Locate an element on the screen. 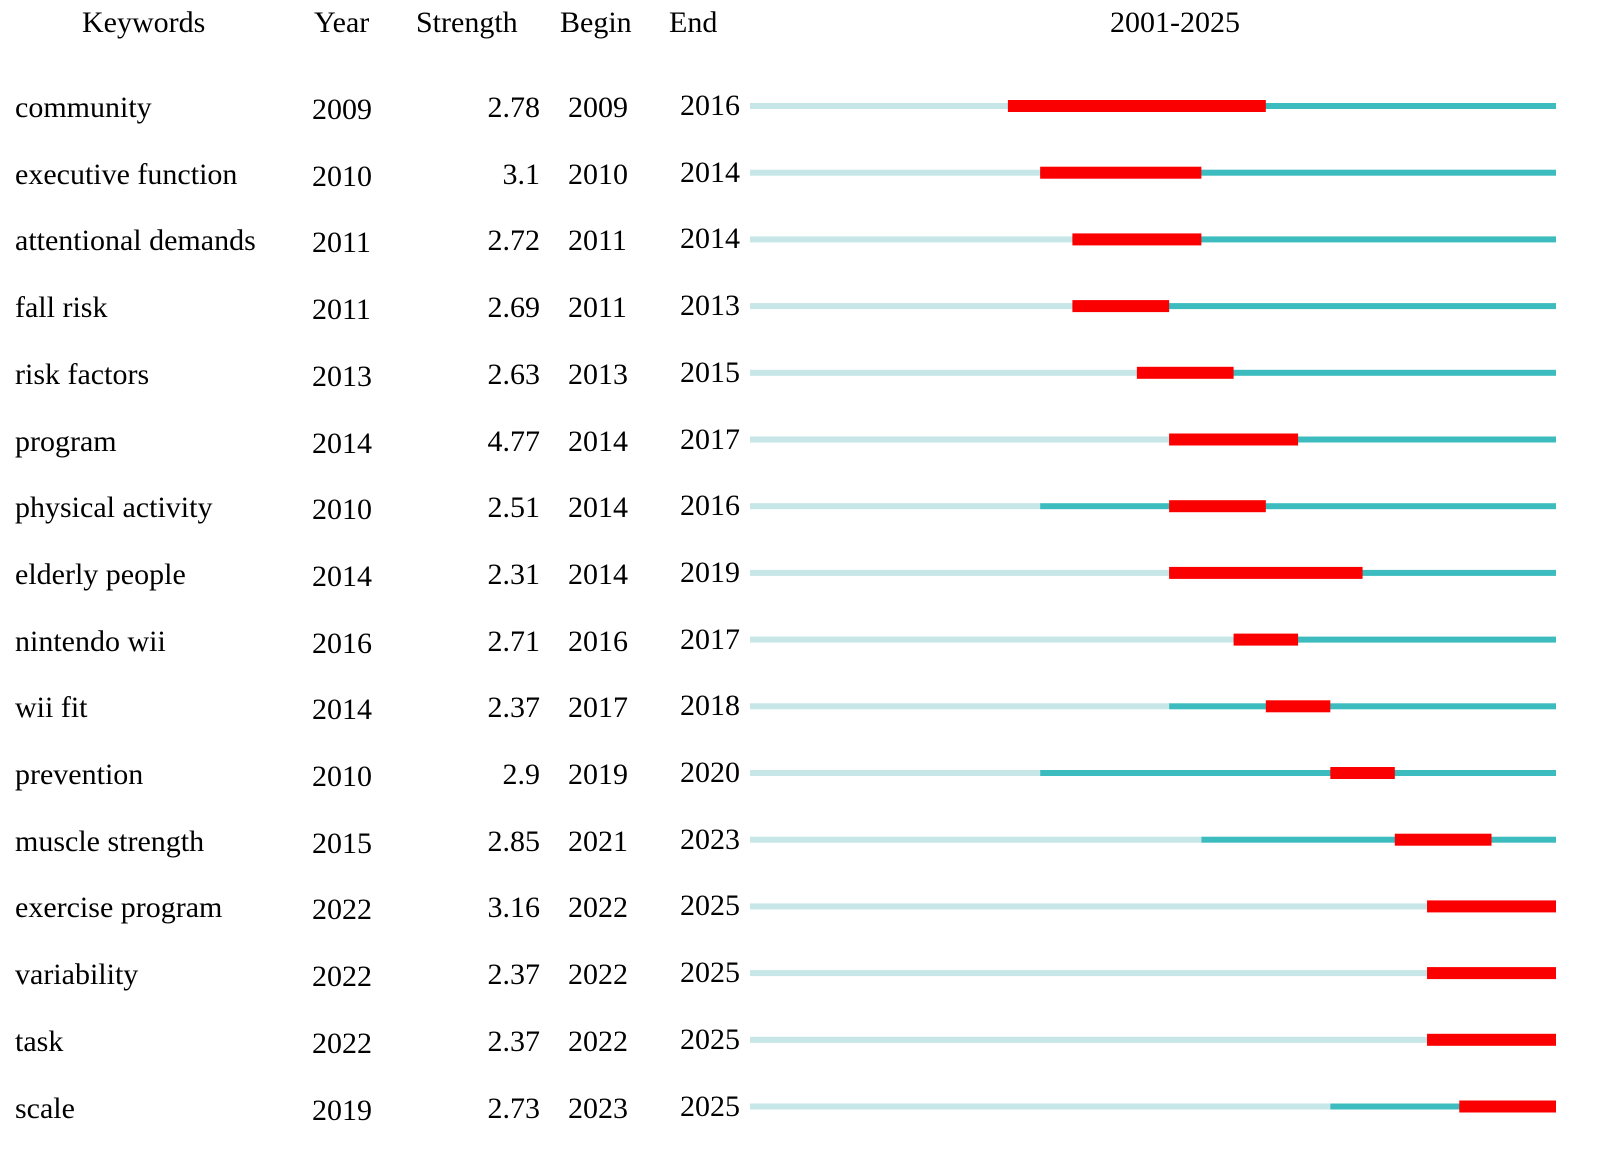 Image resolution: width=1600 pixels, height=1161 pixels. end-value: 2023 is located at coordinates (710, 839).